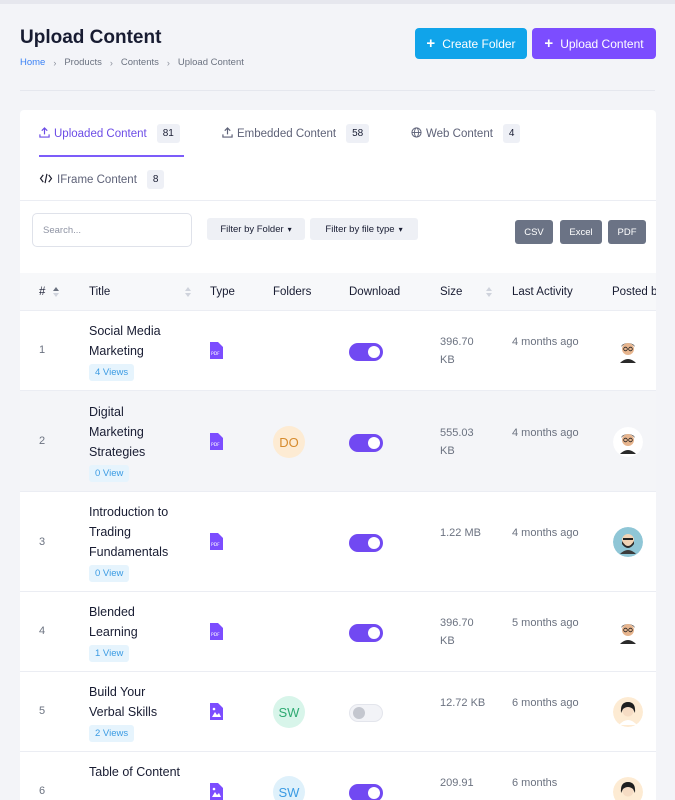  Describe the element at coordinates (100, 292) in the screenshot. I see `header-label: Title` at that location.